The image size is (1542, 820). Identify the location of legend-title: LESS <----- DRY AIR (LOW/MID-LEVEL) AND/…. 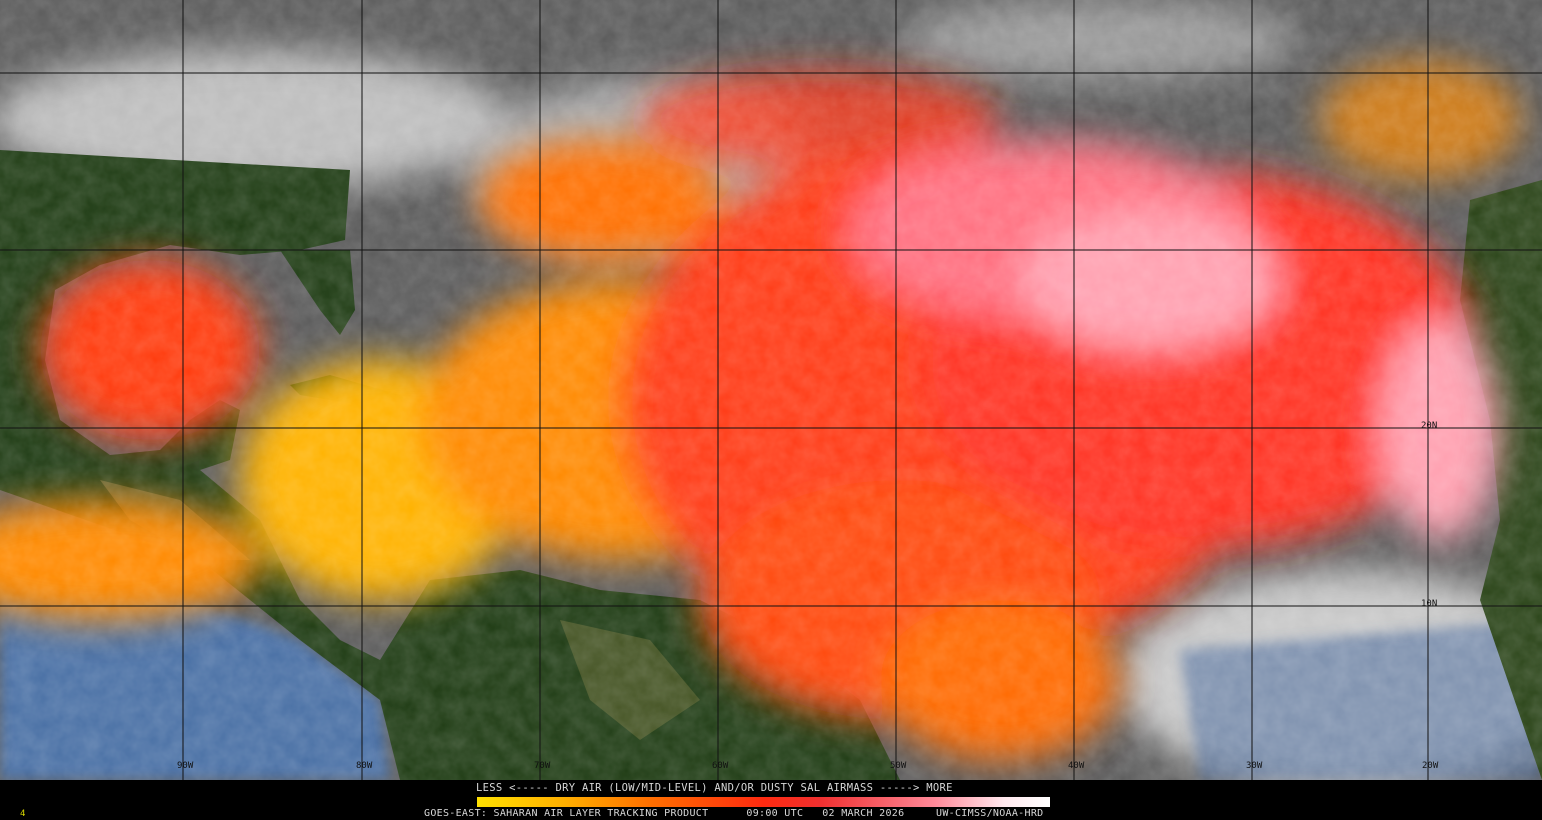
(714, 788).